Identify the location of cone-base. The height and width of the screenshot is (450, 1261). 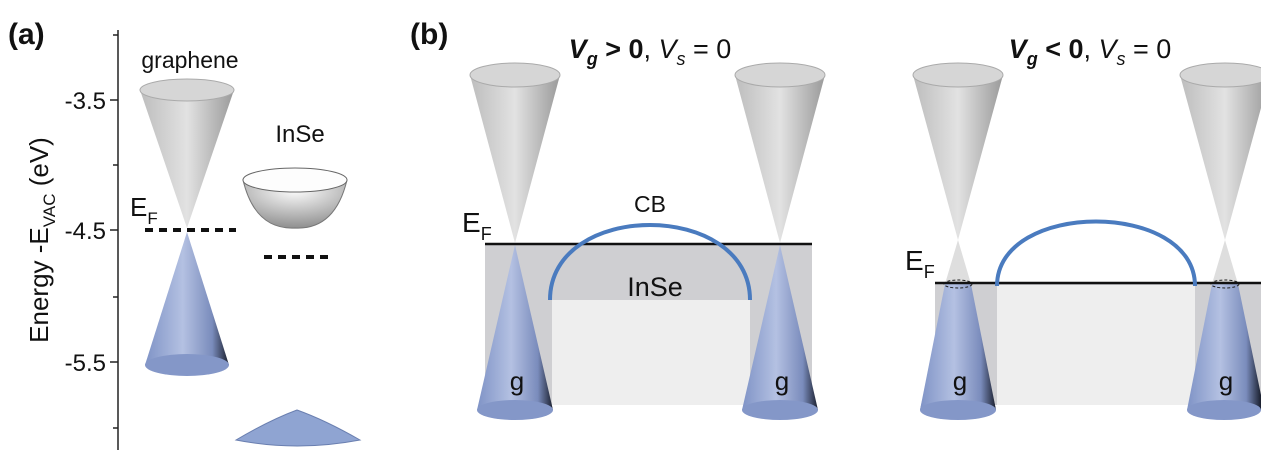
(187, 365).